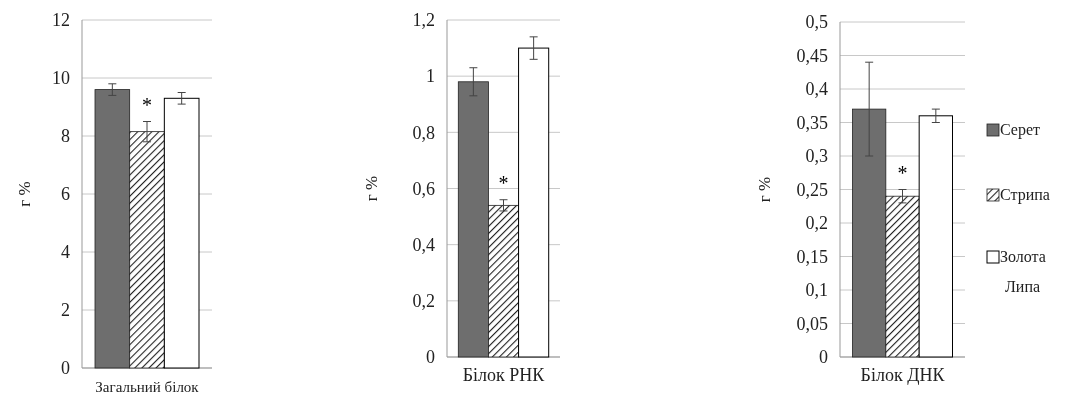 This screenshot has height=400, width=1089. I want to click on y-tick-label: 0,15, so click(812, 256).